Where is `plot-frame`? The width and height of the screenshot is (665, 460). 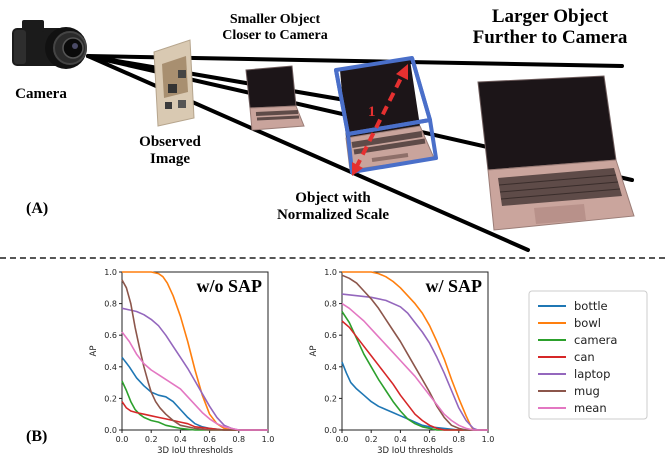 plot-frame is located at coordinates (415, 351).